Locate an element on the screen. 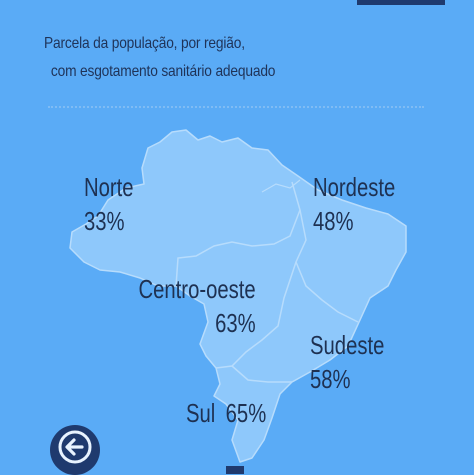  region-sul: Sul 65% is located at coordinates (226, 413).